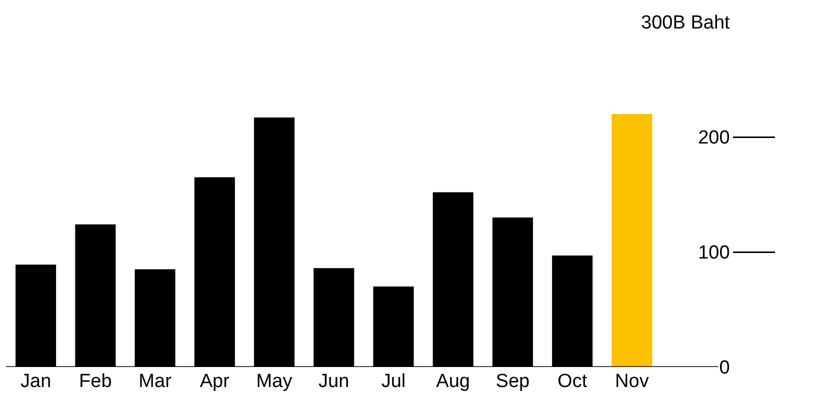 This screenshot has height=412, width=823. What do you see at coordinates (686, 23) in the screenshot?
I see `y-tick-label: 300B Baht` at bounding box center [686, 23].